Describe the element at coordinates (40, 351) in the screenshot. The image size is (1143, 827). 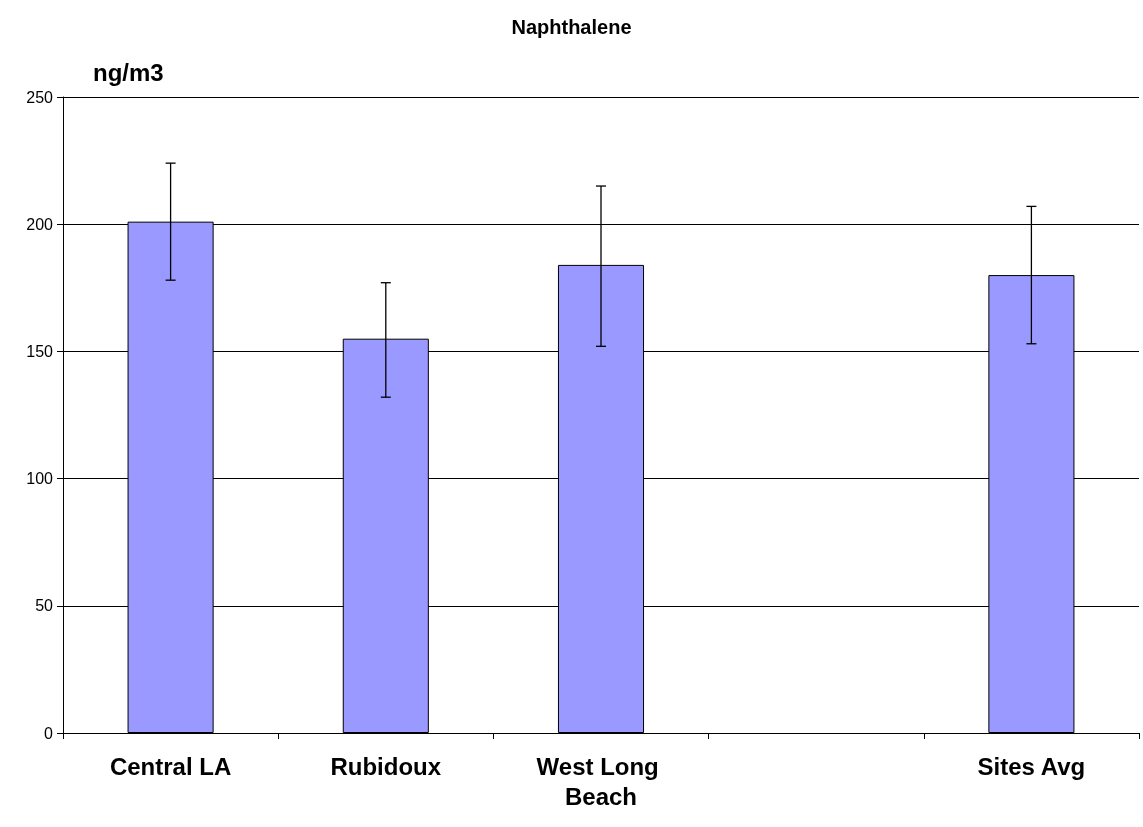
I see `y-tick-label: 150` at that location.